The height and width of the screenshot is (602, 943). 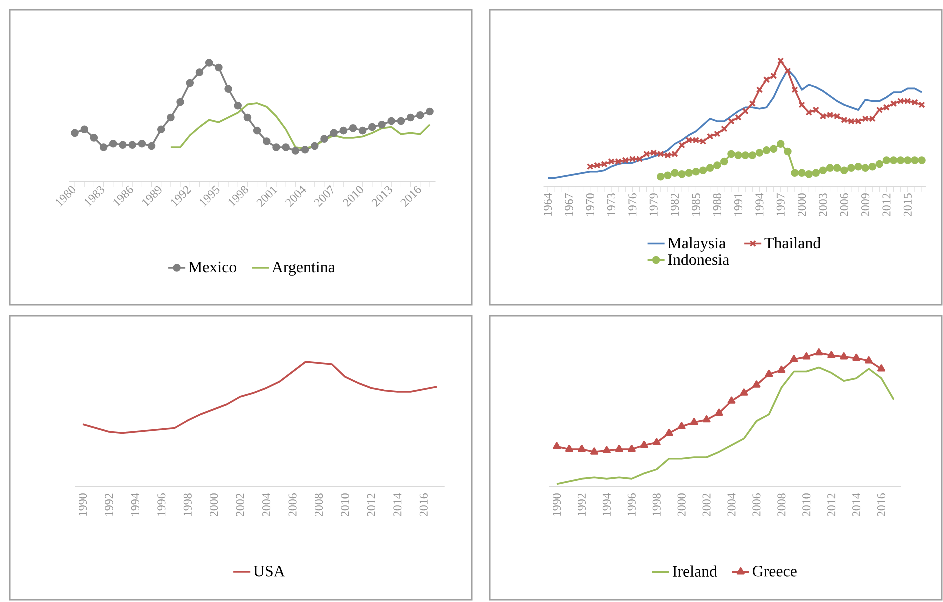 I want to click on x-tick-label: 1967, so click(x=569, y=205).